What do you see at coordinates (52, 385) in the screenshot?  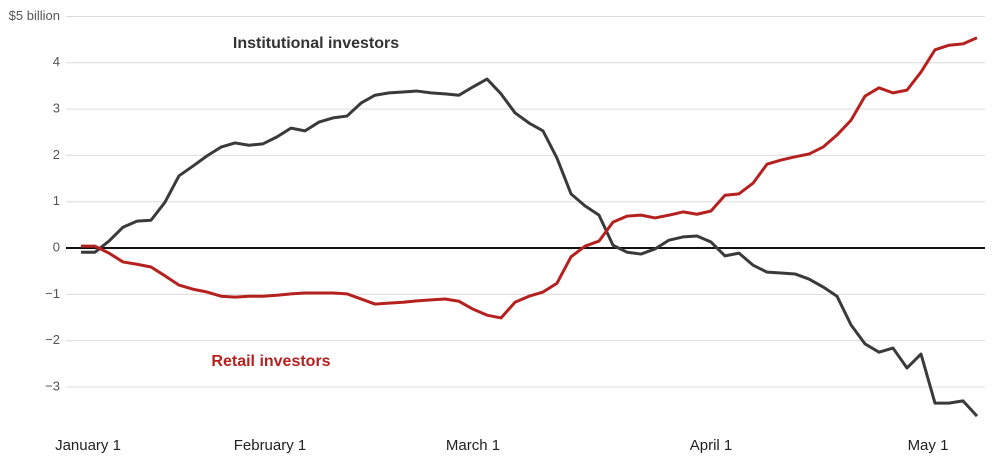 I see `y-tick-label: −3` at bounding box center [52, 385].